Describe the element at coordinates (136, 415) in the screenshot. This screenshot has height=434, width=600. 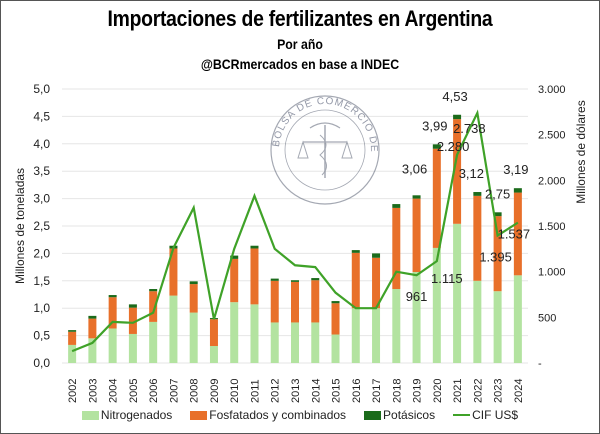
I see `legend-label: Nitrogenados` at that location.